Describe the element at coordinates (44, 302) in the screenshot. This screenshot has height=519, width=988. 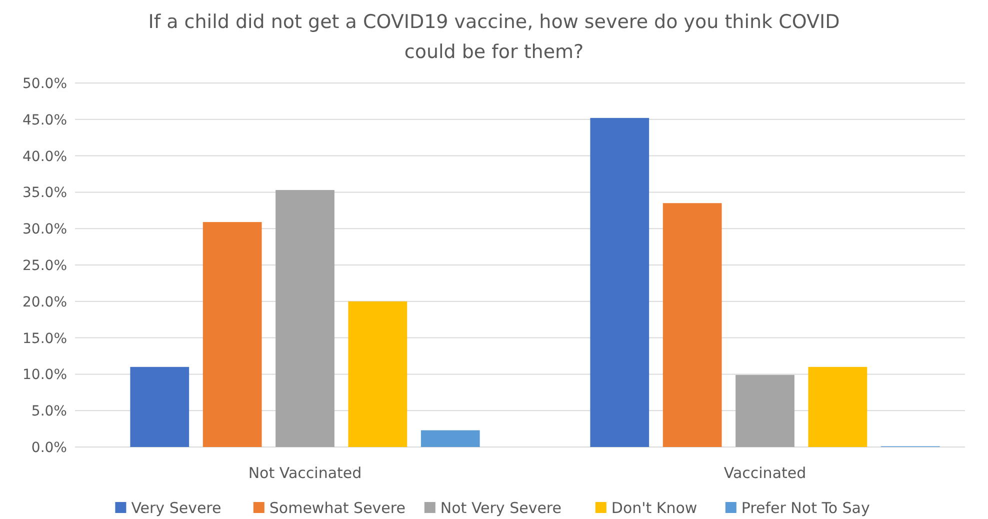
I see `y-tick-label: 20.0%` at that location.